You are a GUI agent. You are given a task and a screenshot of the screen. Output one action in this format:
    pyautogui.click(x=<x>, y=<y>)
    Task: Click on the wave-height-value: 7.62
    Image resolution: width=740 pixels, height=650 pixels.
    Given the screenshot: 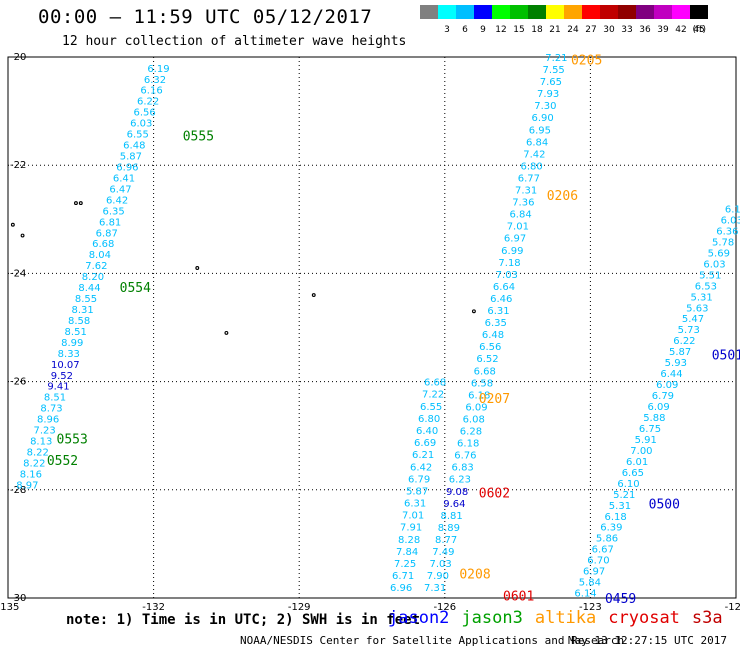 What is the action you would take?
    pyautogui.click(x=96, y=266)
    